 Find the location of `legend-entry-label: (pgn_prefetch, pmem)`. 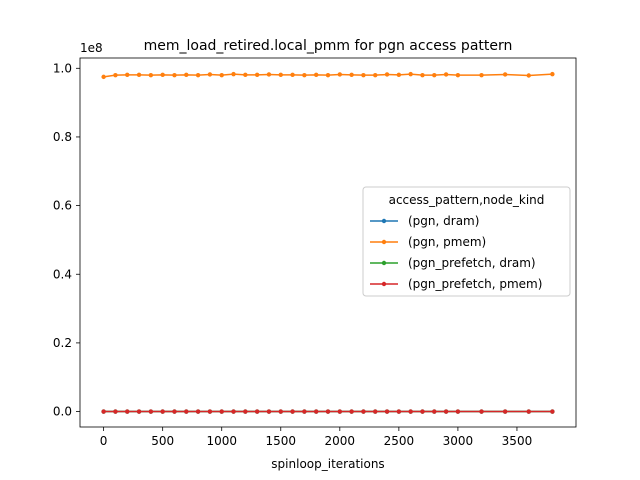

legend-entry-label: (pgn_prefetch, pmem) is located at coordinates (475, 284).